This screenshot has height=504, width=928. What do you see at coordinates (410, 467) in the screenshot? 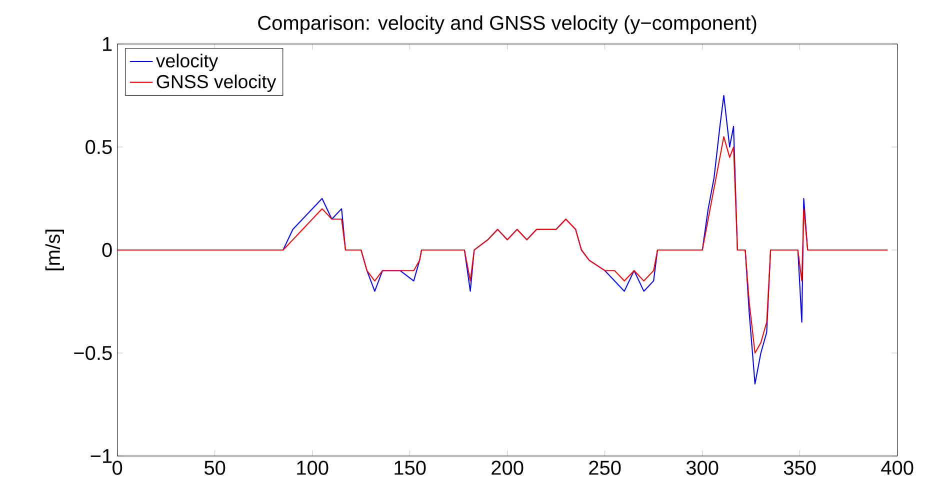
I see `x-tick-label: 150` at bounding box center [410, 467].